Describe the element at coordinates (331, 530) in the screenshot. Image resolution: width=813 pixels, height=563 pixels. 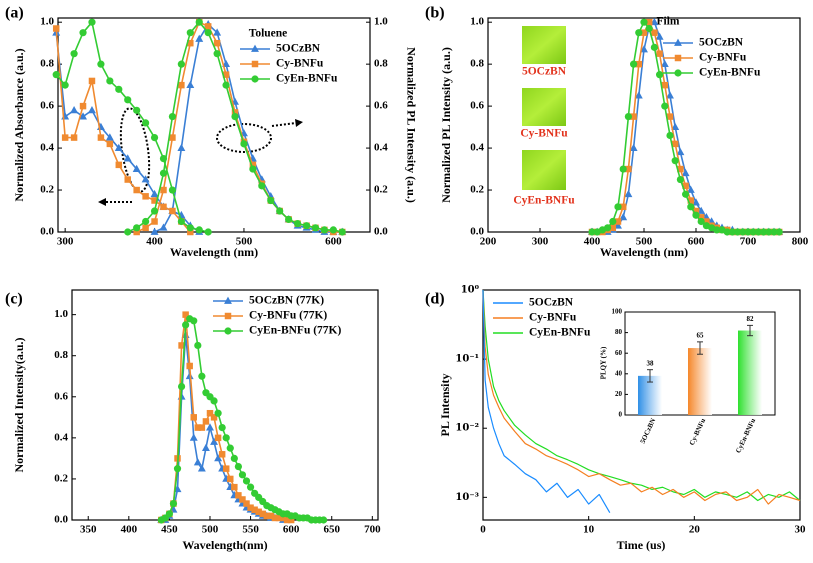
I see `x-tick-label: 650` at that location.